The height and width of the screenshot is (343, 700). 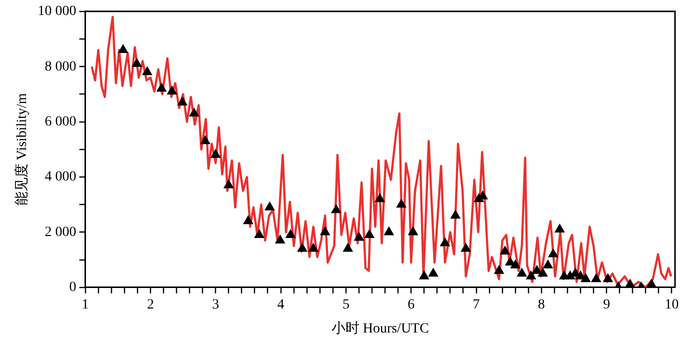 I want to click on x-tick-label: 4, so click(x=280, y=304).